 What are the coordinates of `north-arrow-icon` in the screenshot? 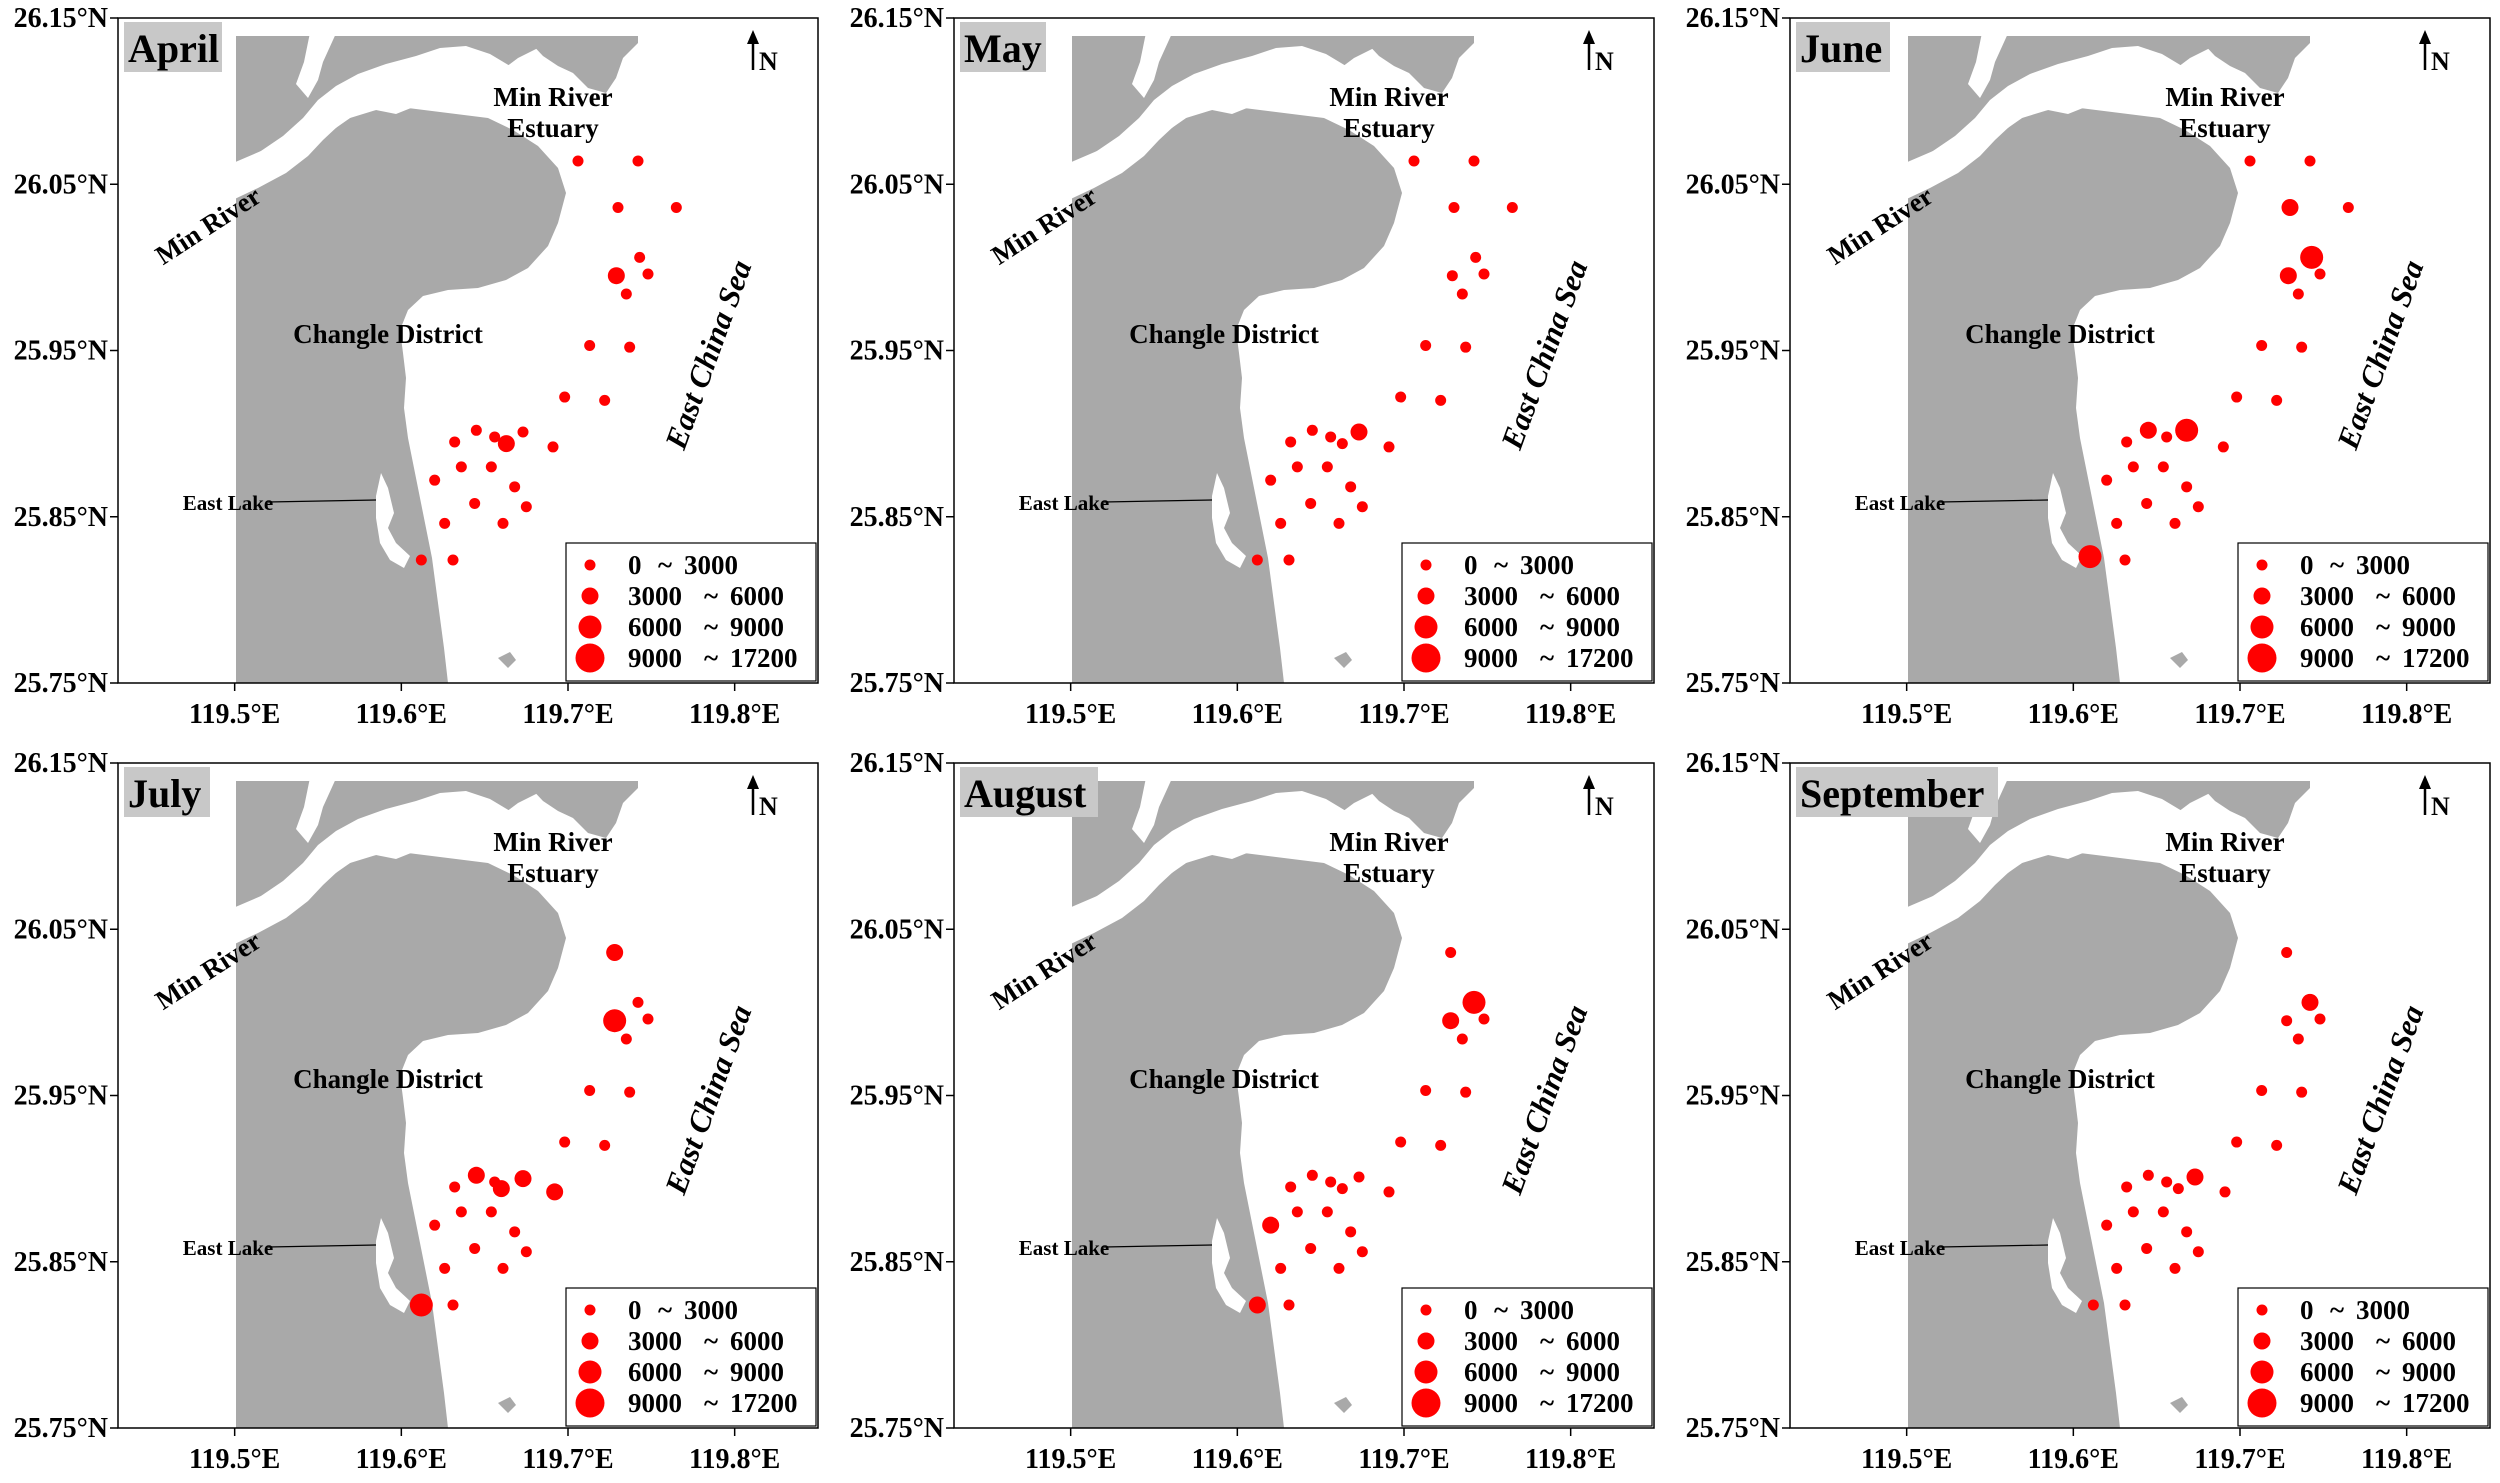 It's located at (1589, 795).